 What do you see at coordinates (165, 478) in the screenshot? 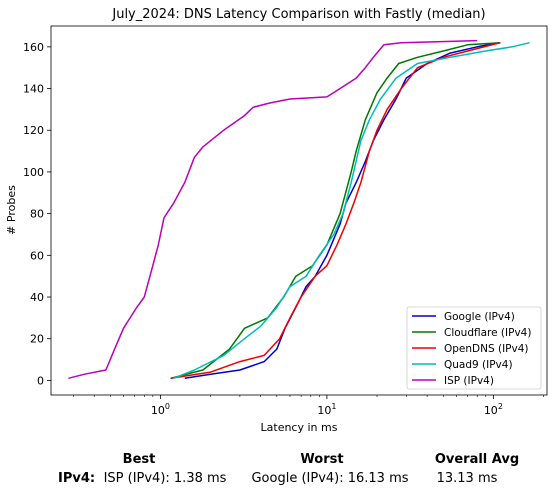
I see `summary-best-value: ISP (IPv4): 1.38 ms` at bounding box center [165, 478].